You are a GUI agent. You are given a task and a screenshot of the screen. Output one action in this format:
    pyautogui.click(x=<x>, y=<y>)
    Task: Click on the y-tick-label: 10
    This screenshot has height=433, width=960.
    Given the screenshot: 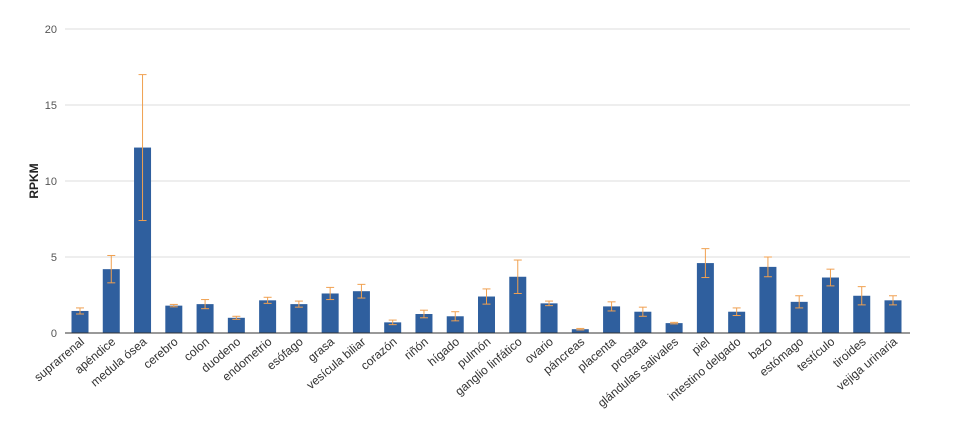 What is the action you would take?
    pyautogui.click(x=51, y=182)
    